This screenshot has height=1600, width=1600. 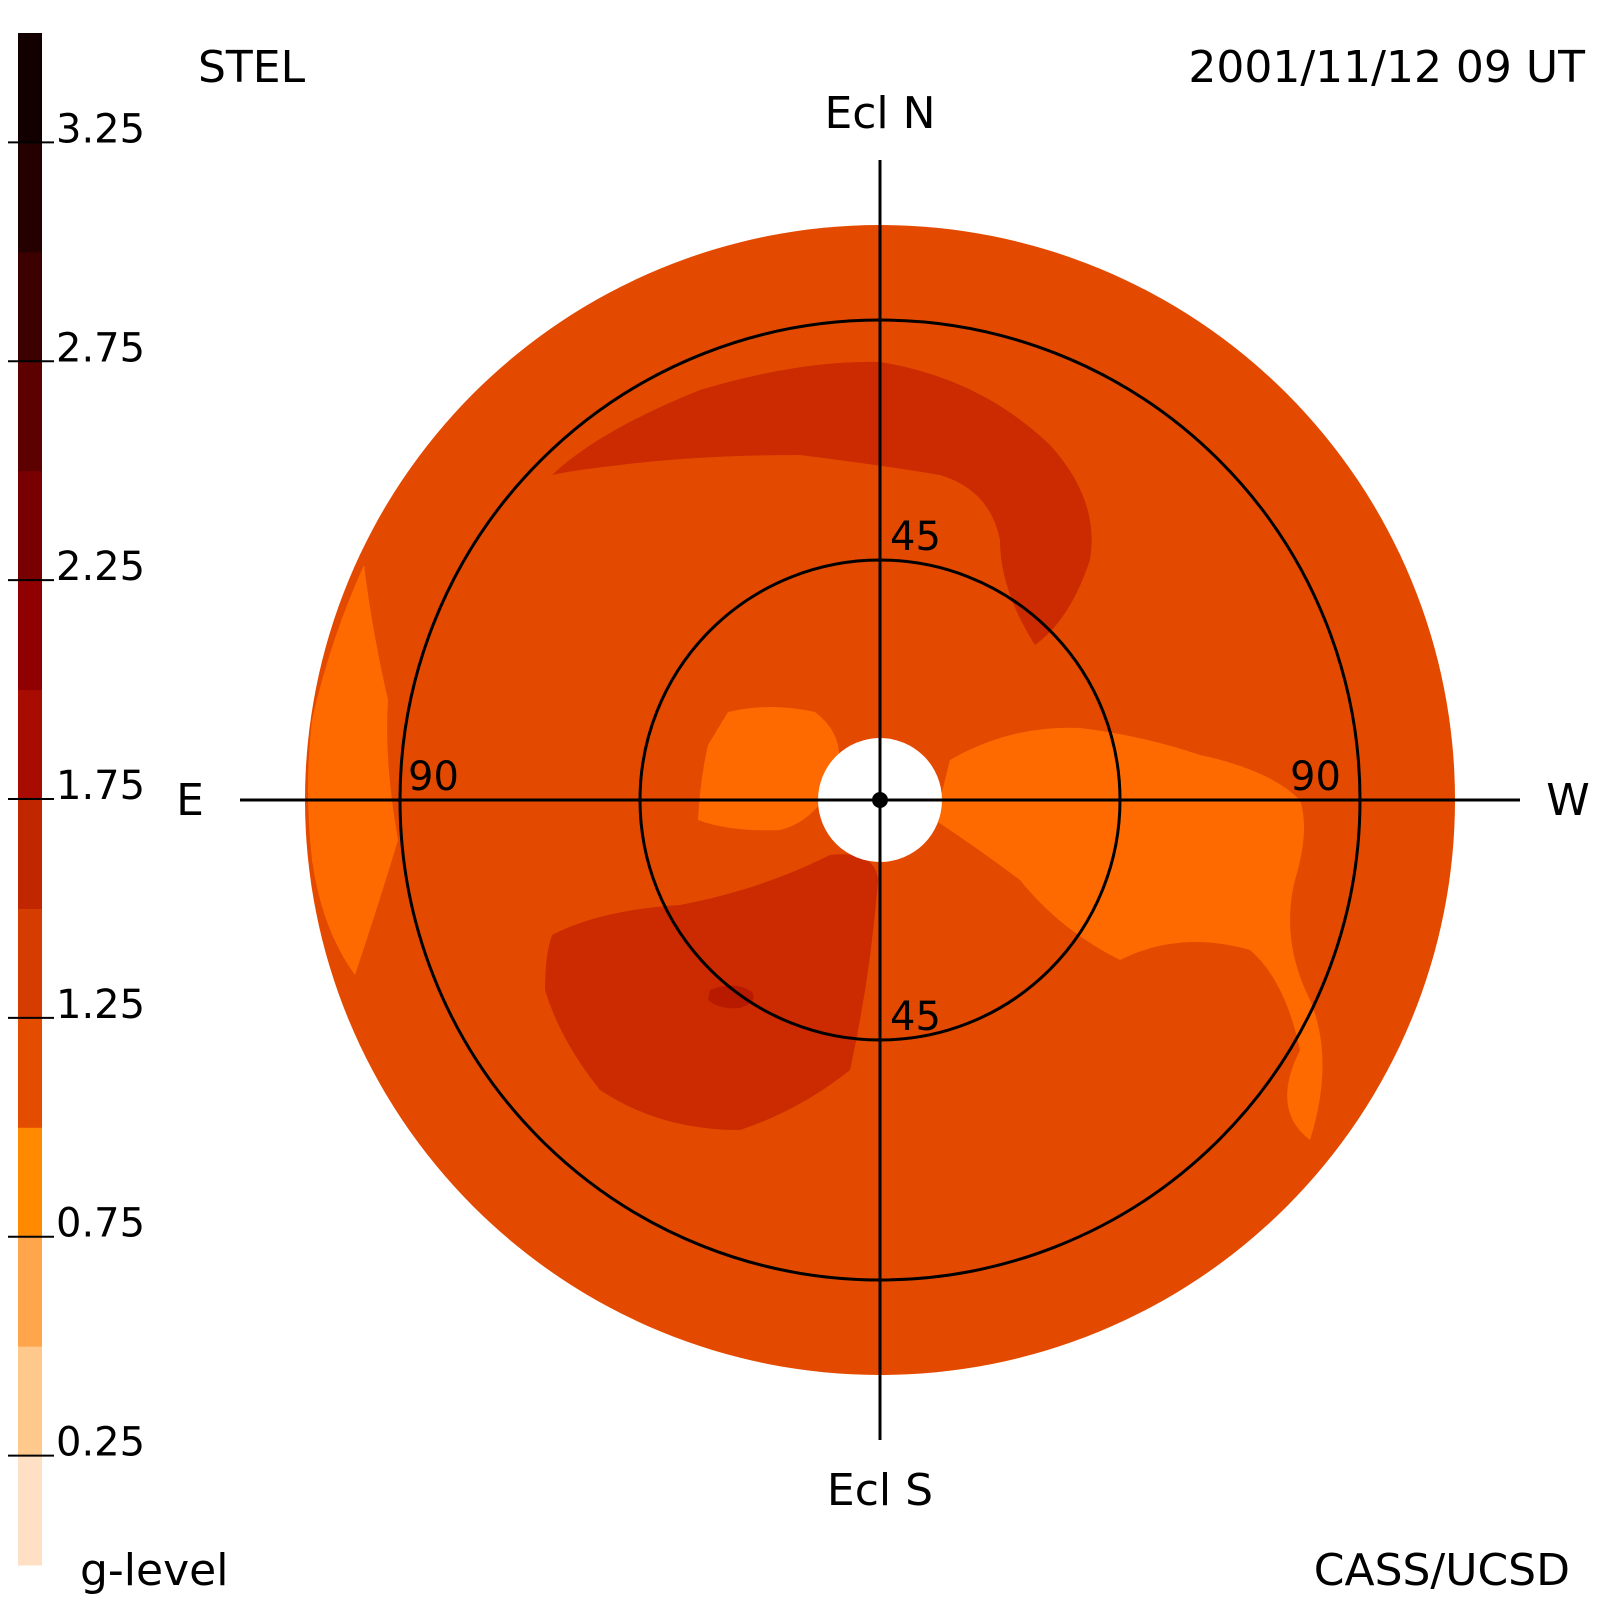 I want to click on high-region-north-arc, so click(x=822, y=503).